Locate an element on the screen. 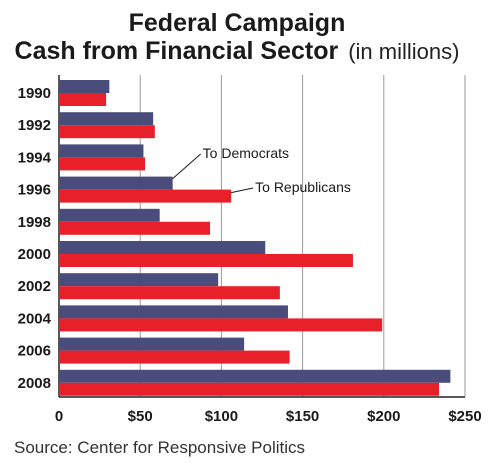 The image size is (495, 465). annotation-label-1: To Republicans is located at coordinates (303, 187).